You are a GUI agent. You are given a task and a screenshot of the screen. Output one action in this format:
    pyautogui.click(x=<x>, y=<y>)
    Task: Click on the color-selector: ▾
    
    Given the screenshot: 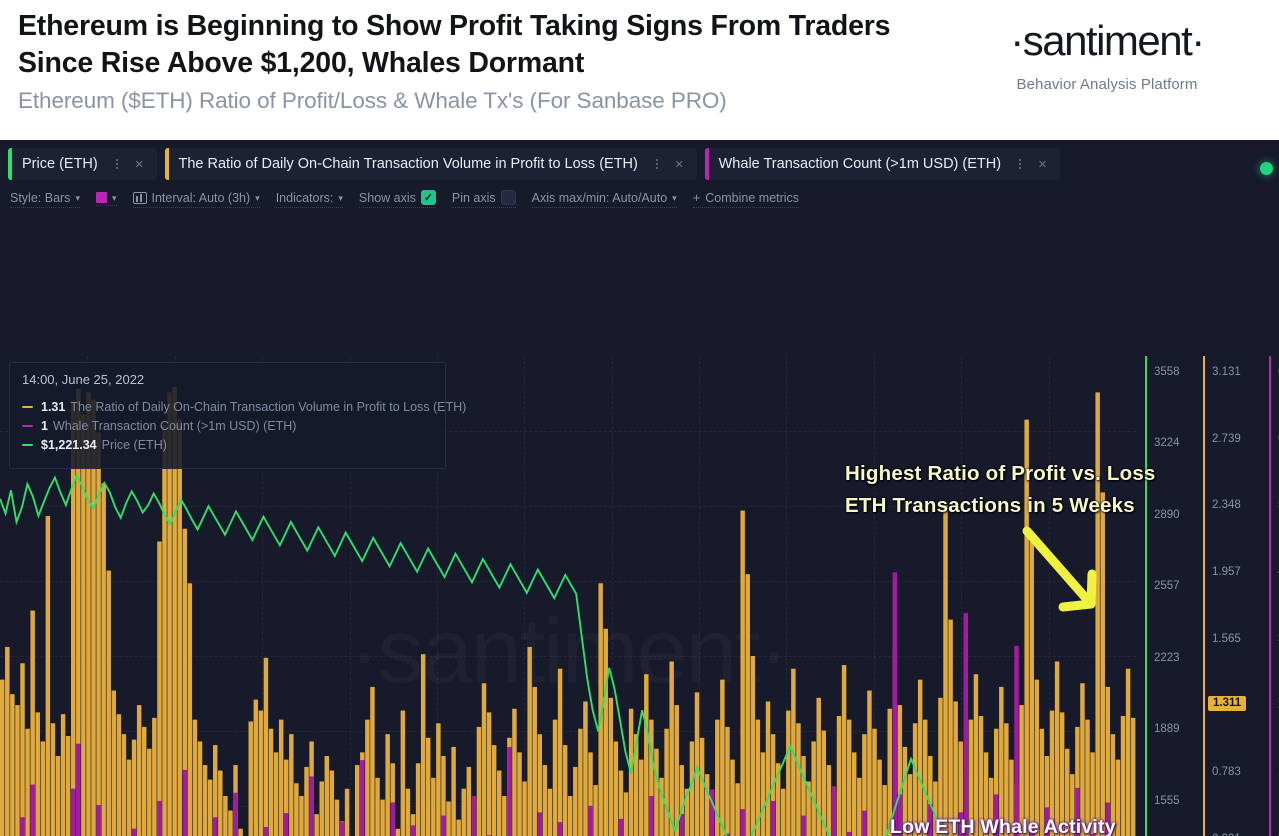 What is the action you would take?
    pyautogui.click(x=106, y=199)
    